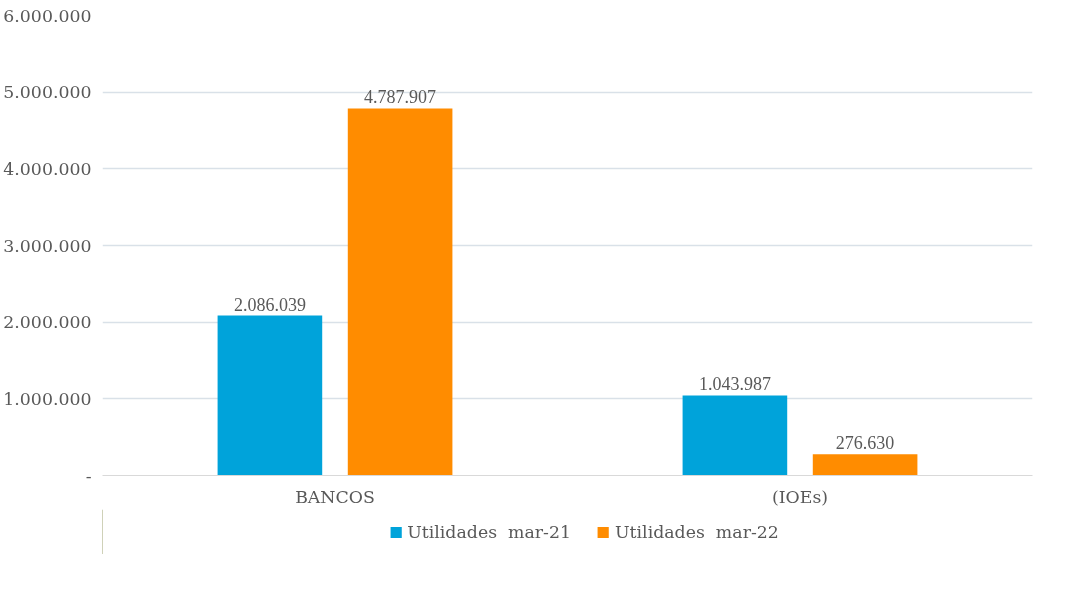  I want to click on y-tick-label: 5.000.000, so click(47, 92).